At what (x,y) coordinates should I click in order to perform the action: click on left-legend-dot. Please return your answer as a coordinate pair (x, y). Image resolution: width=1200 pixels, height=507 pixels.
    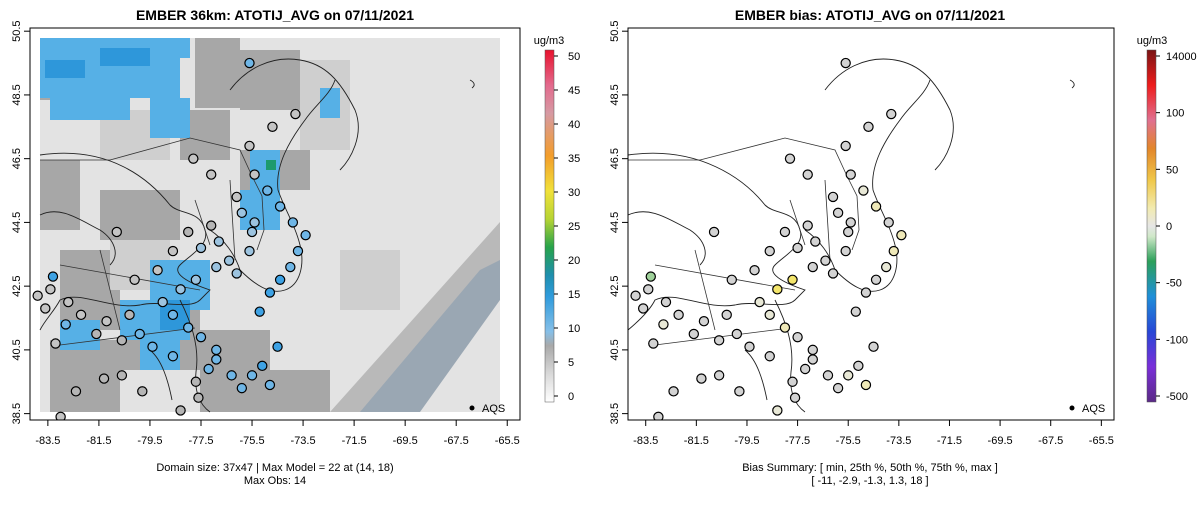
    Looking at the image, I should click on (472, 408).